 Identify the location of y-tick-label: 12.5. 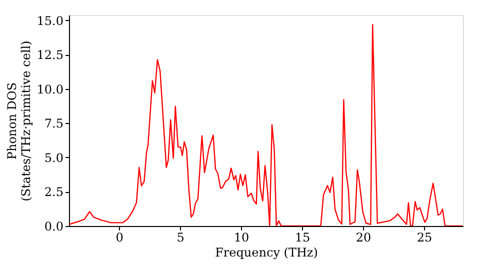
(50, 55).